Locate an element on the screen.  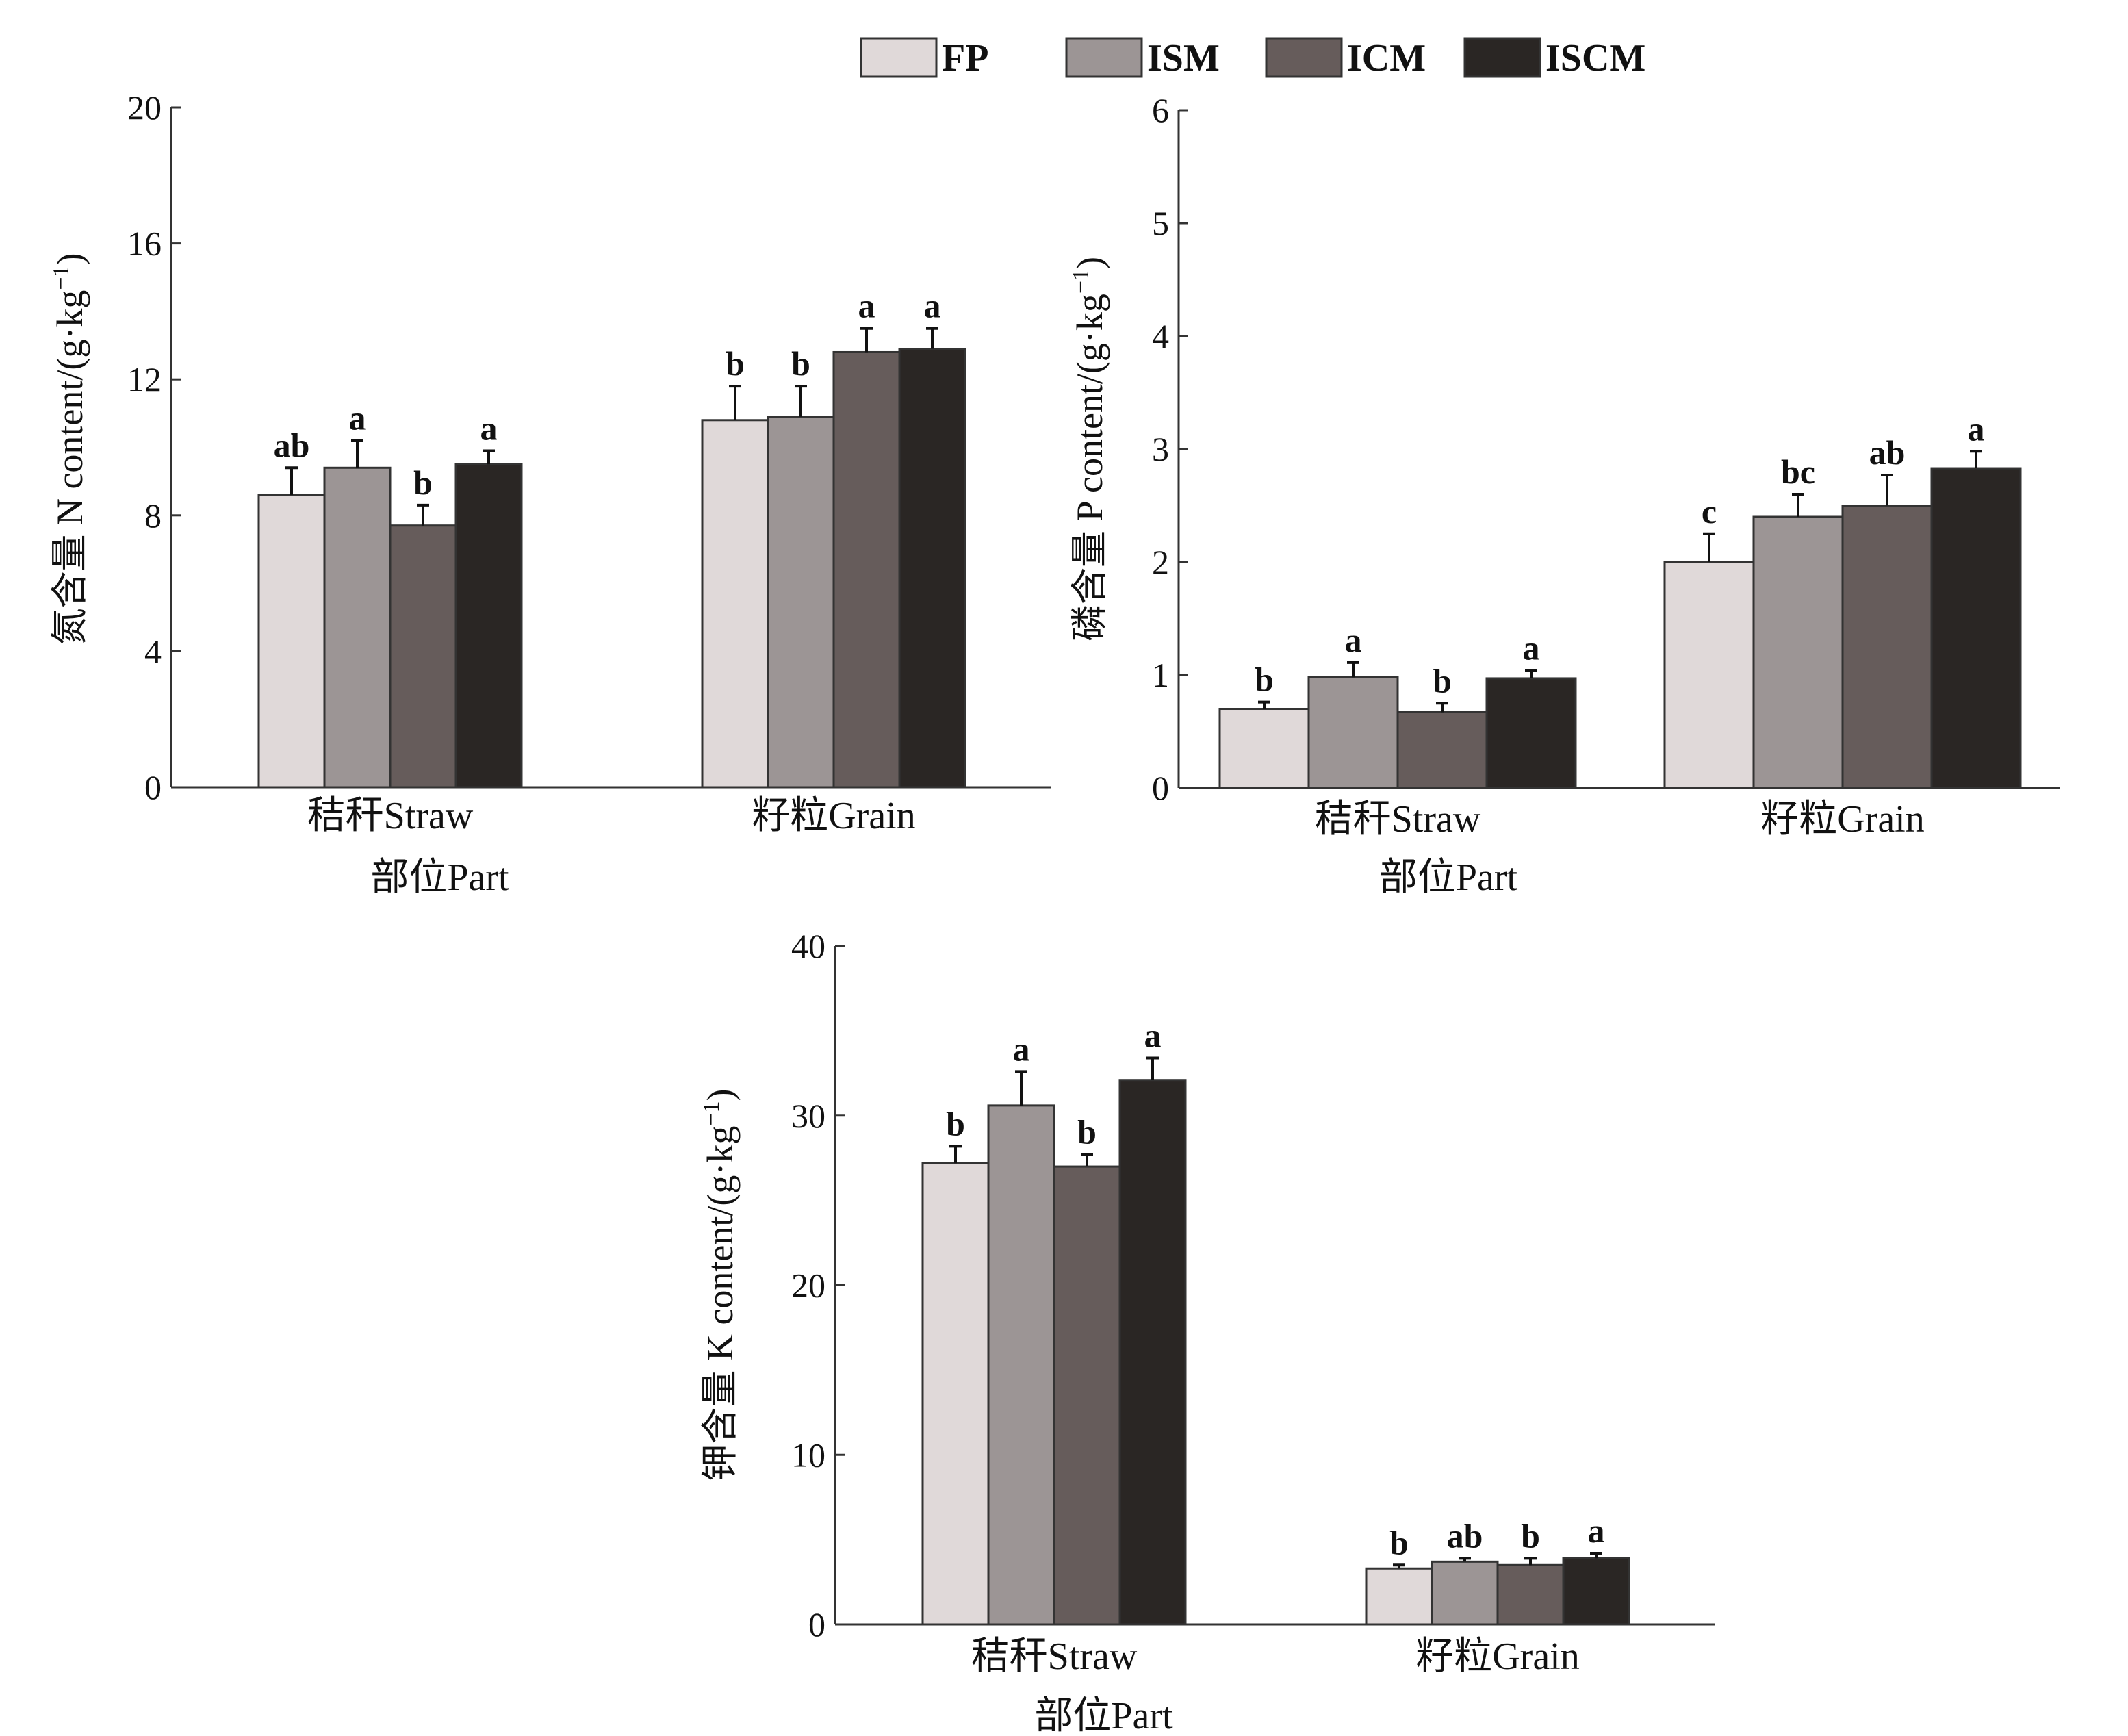
legend-label-ism: ISM is located at coordinates (1183, 58).